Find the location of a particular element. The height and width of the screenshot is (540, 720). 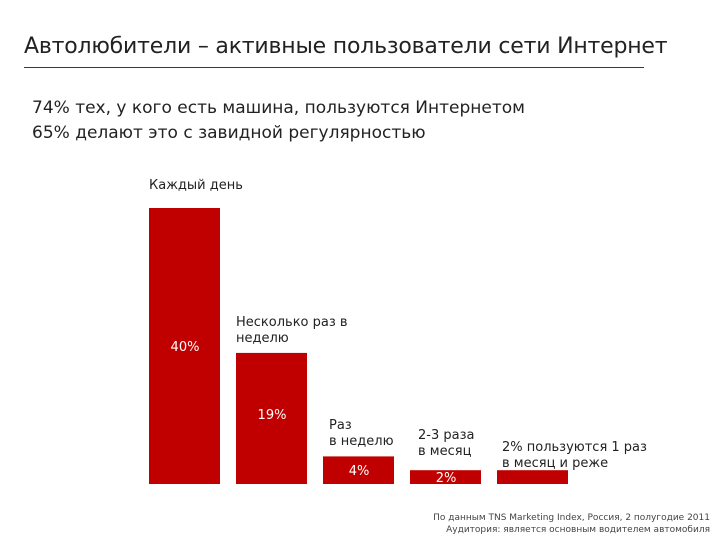

category-label-line: 2% пользуются 1 раз is located at coordinates (574, 447).